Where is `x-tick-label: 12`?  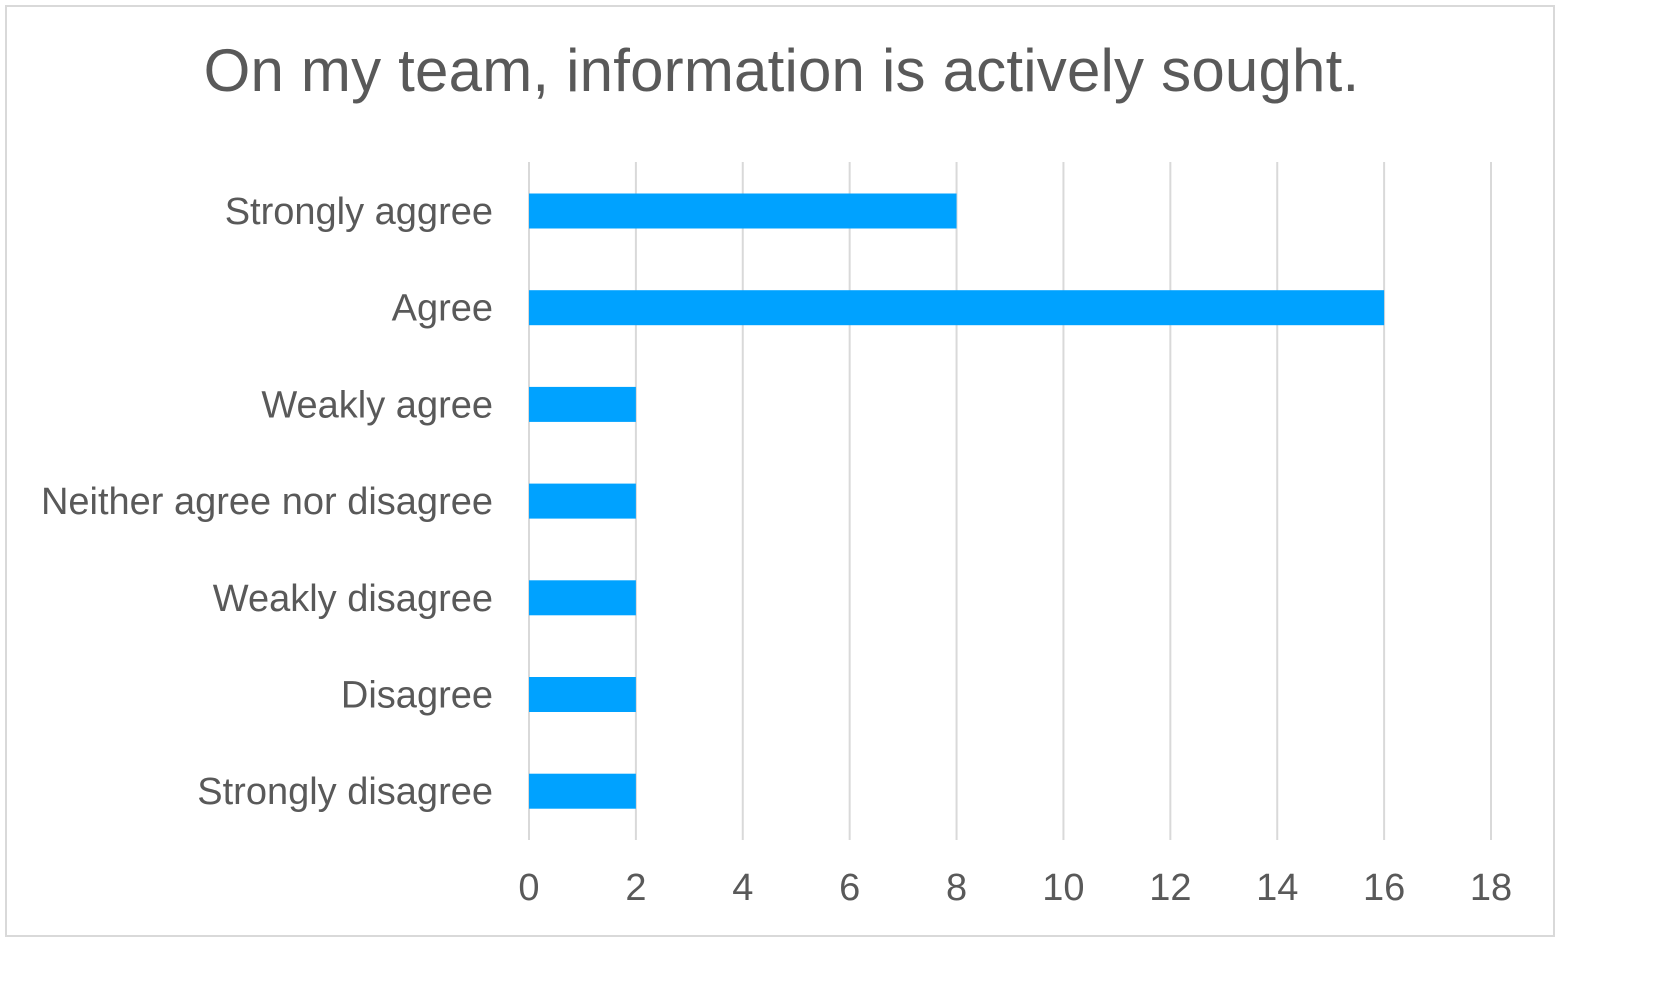 x-tick-label: 12 is located at coordinates (1170, 888).